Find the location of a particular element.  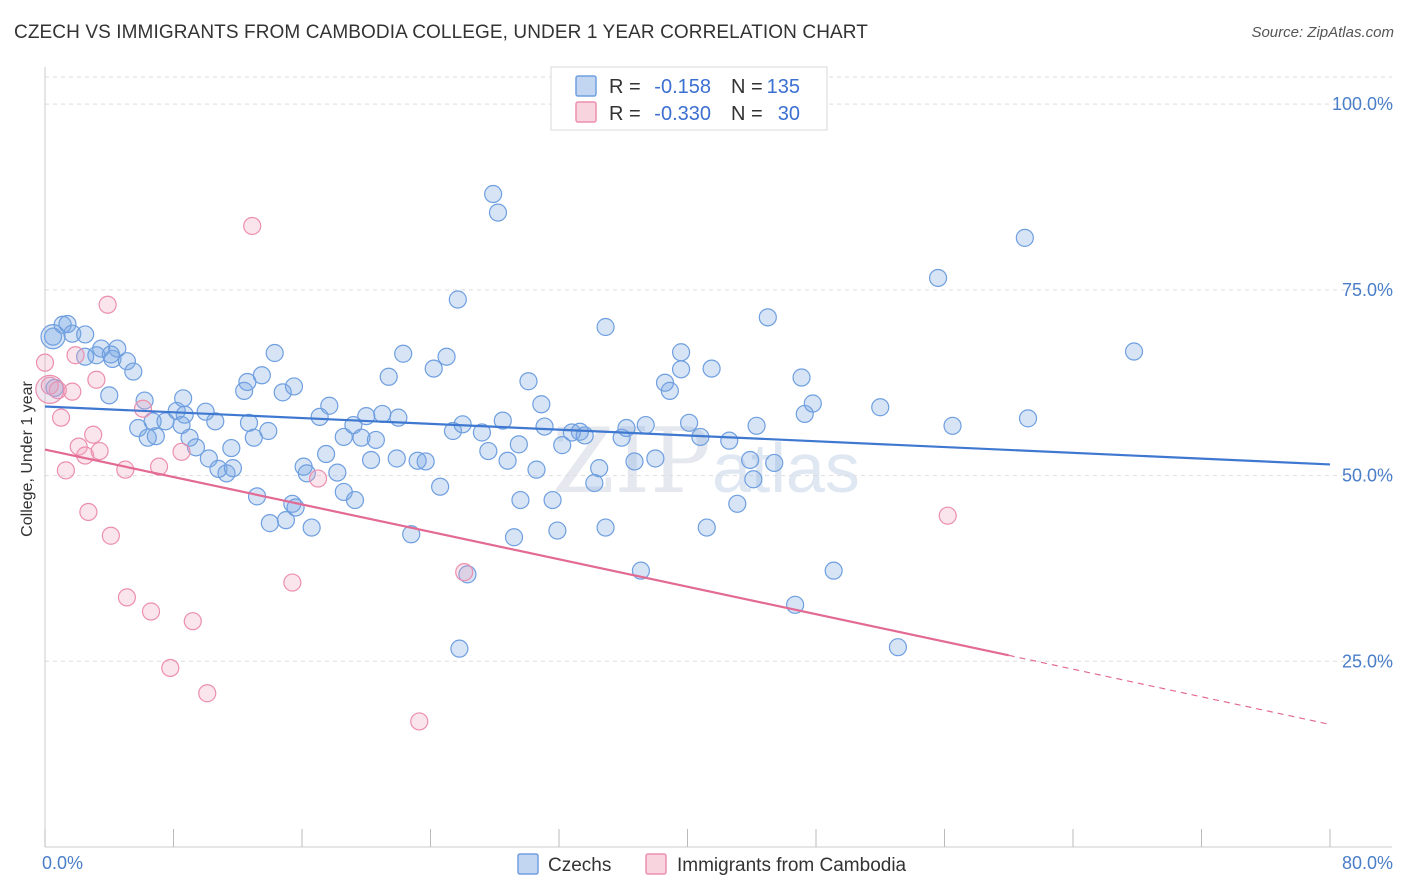

legend-czech-n-label: N = is located at coordinates (747, 87).